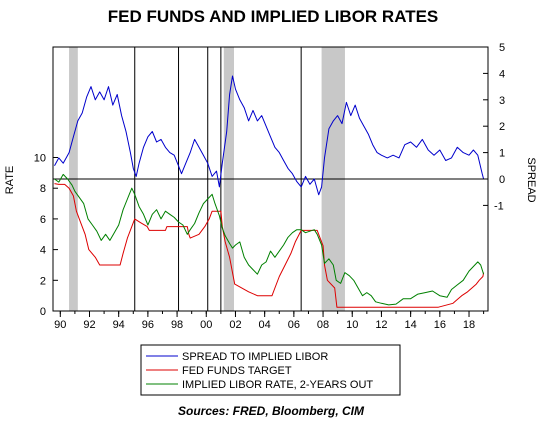  I want to click on right-tick-label: 4, so click(502, 74).